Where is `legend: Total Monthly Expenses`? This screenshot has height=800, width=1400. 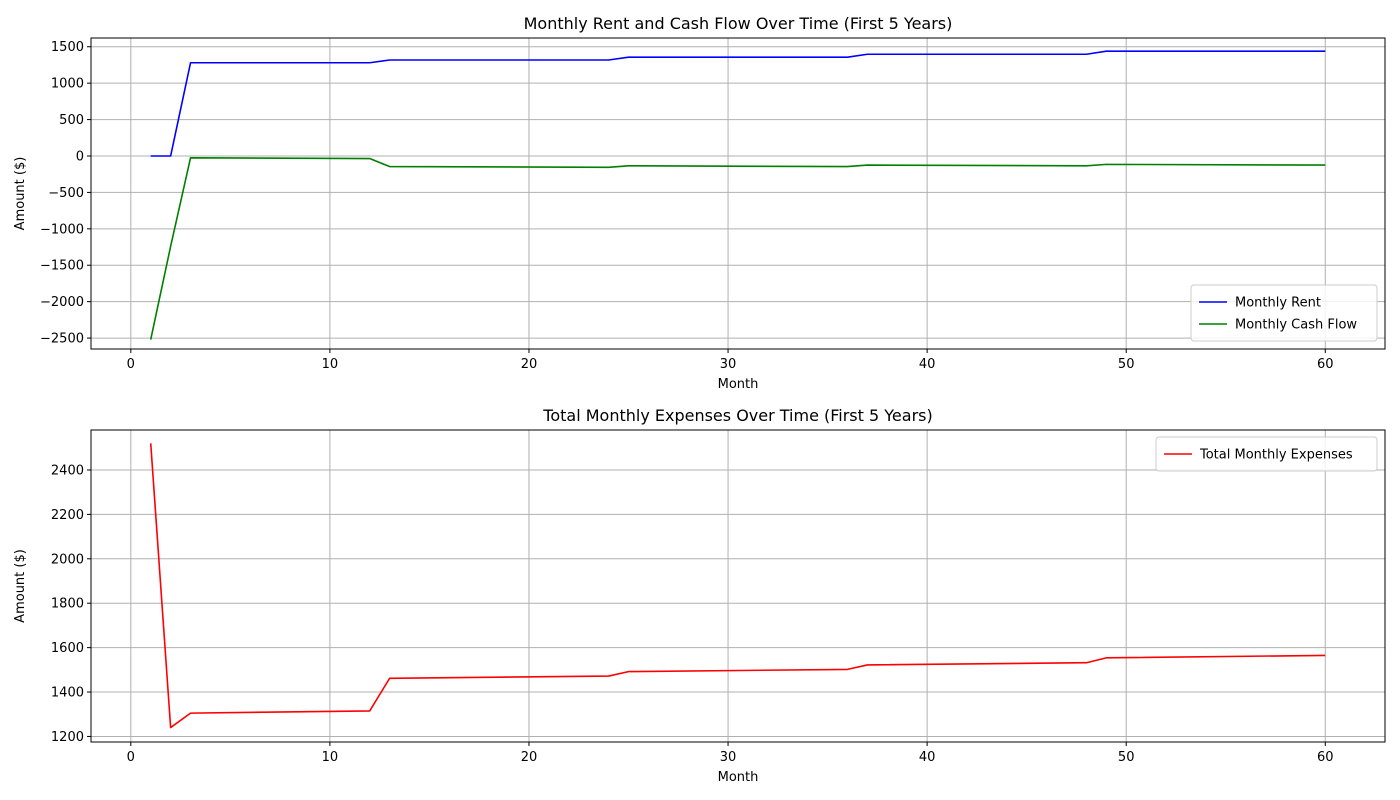 legend: Total Monthly Expenses is located at coordinates (1266, 454).